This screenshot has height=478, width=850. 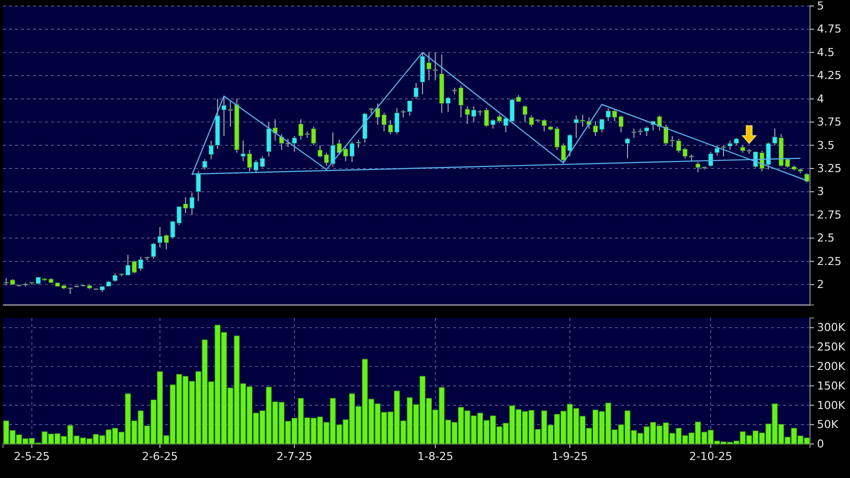 What do you see at coordinates (32, 456) in the screenshot?
I see `x-tick-label: 2-5-25` at bounding box center [32, 456].